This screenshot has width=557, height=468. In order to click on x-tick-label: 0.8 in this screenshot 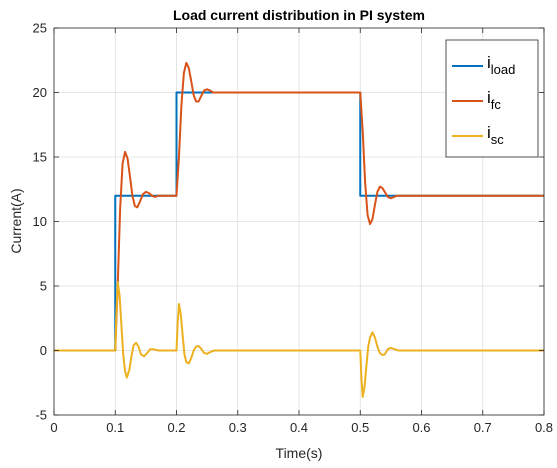, I will do `click(544, 427)`.